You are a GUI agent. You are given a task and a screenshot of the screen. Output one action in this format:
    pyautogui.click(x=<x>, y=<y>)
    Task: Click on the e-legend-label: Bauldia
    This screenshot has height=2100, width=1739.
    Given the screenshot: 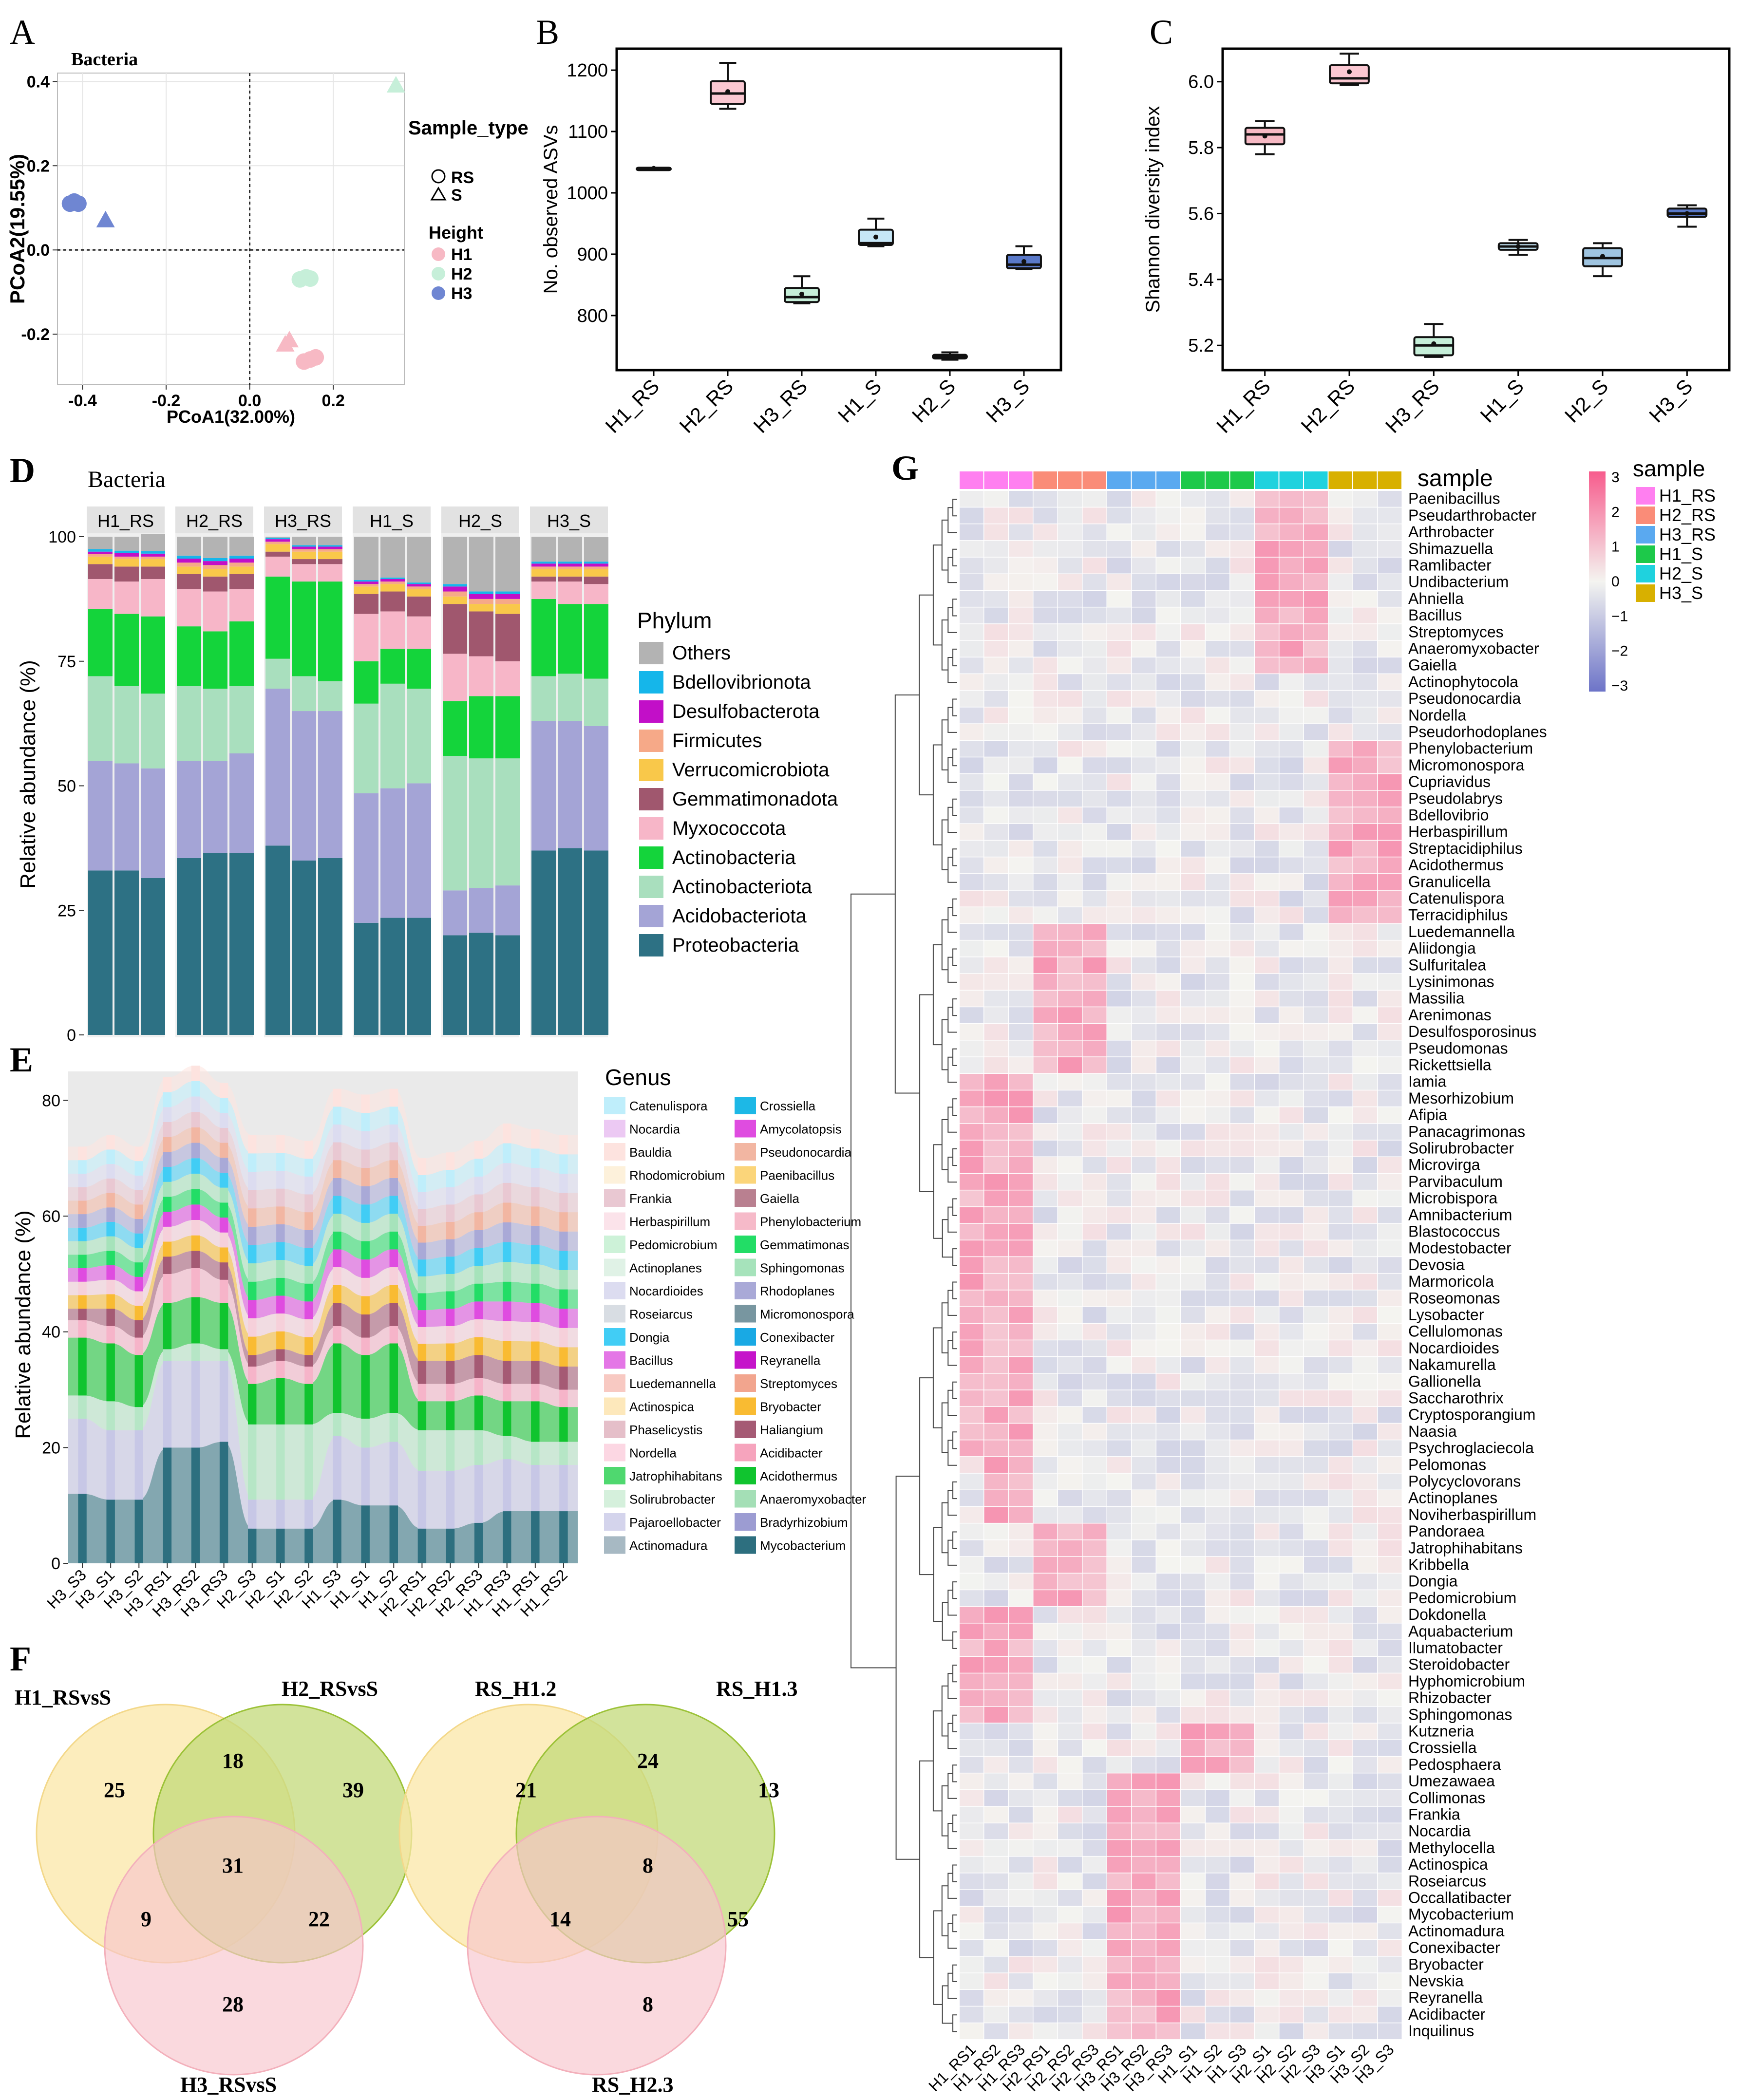 What is the action you would take?
    pyautogui.click(x=650, y=1152)
    